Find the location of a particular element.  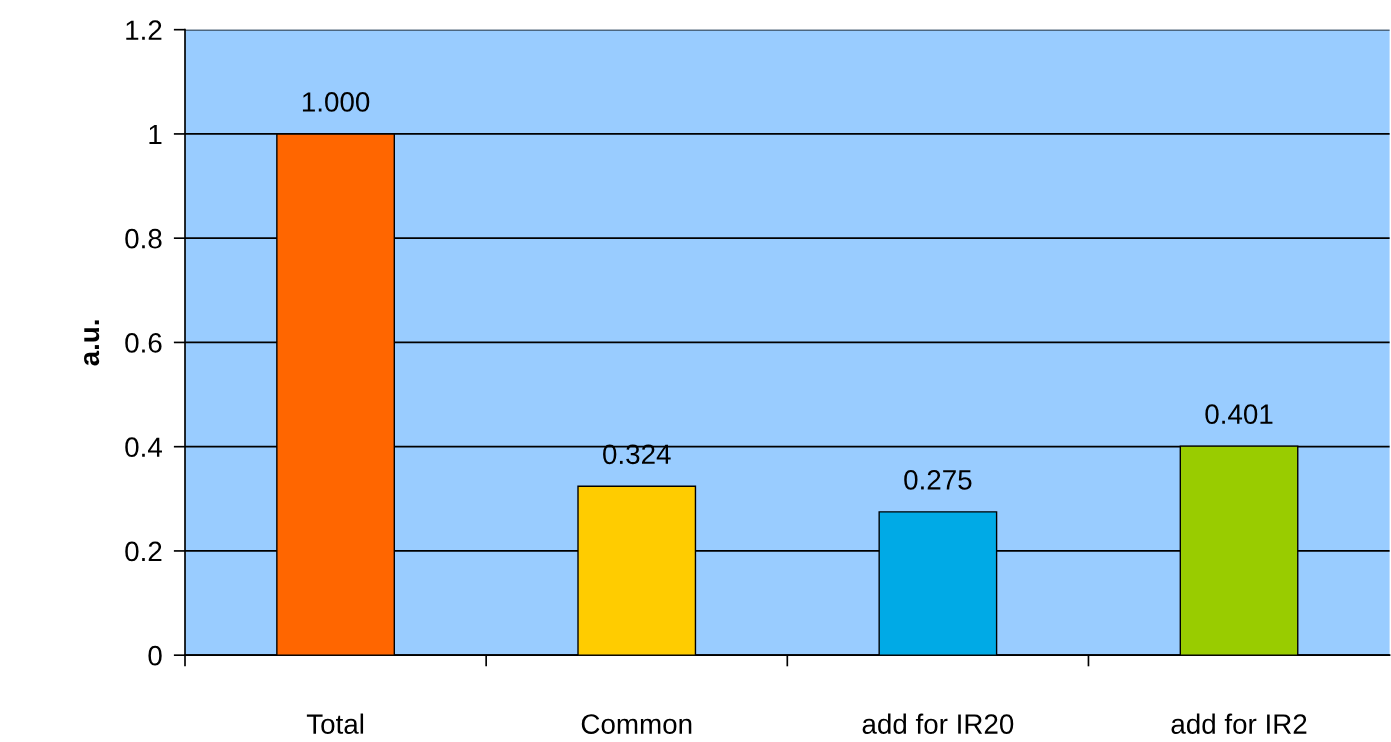

x-tick-label: Common is located at coordinates (636, 724).